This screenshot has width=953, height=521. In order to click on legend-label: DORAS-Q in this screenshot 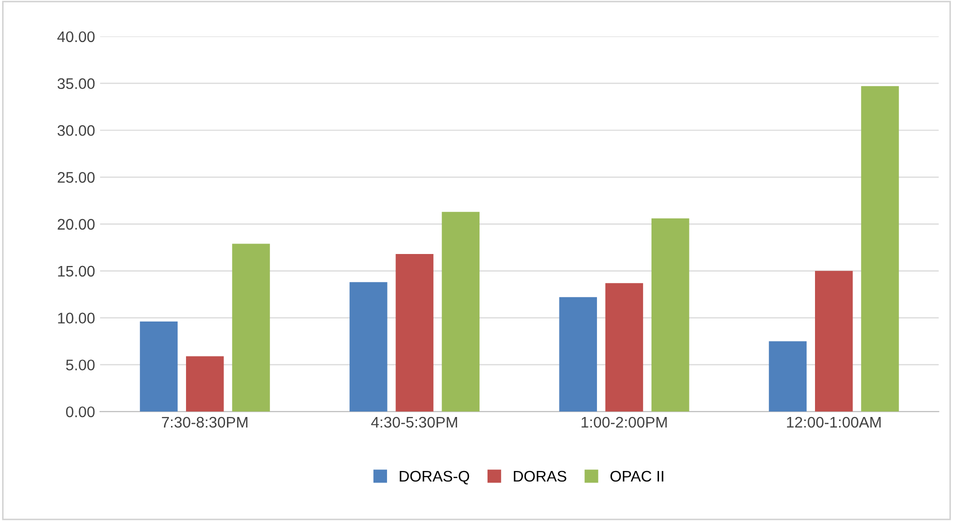, I will do `click(435, 477)`.